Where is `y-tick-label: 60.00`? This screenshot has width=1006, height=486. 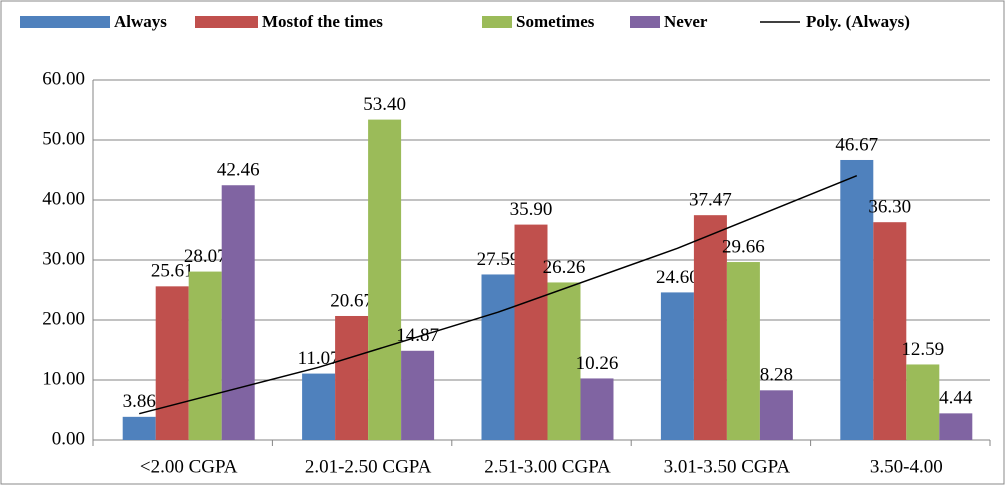 y-tick-label: 60.00 is located at coordinates (63, 78).